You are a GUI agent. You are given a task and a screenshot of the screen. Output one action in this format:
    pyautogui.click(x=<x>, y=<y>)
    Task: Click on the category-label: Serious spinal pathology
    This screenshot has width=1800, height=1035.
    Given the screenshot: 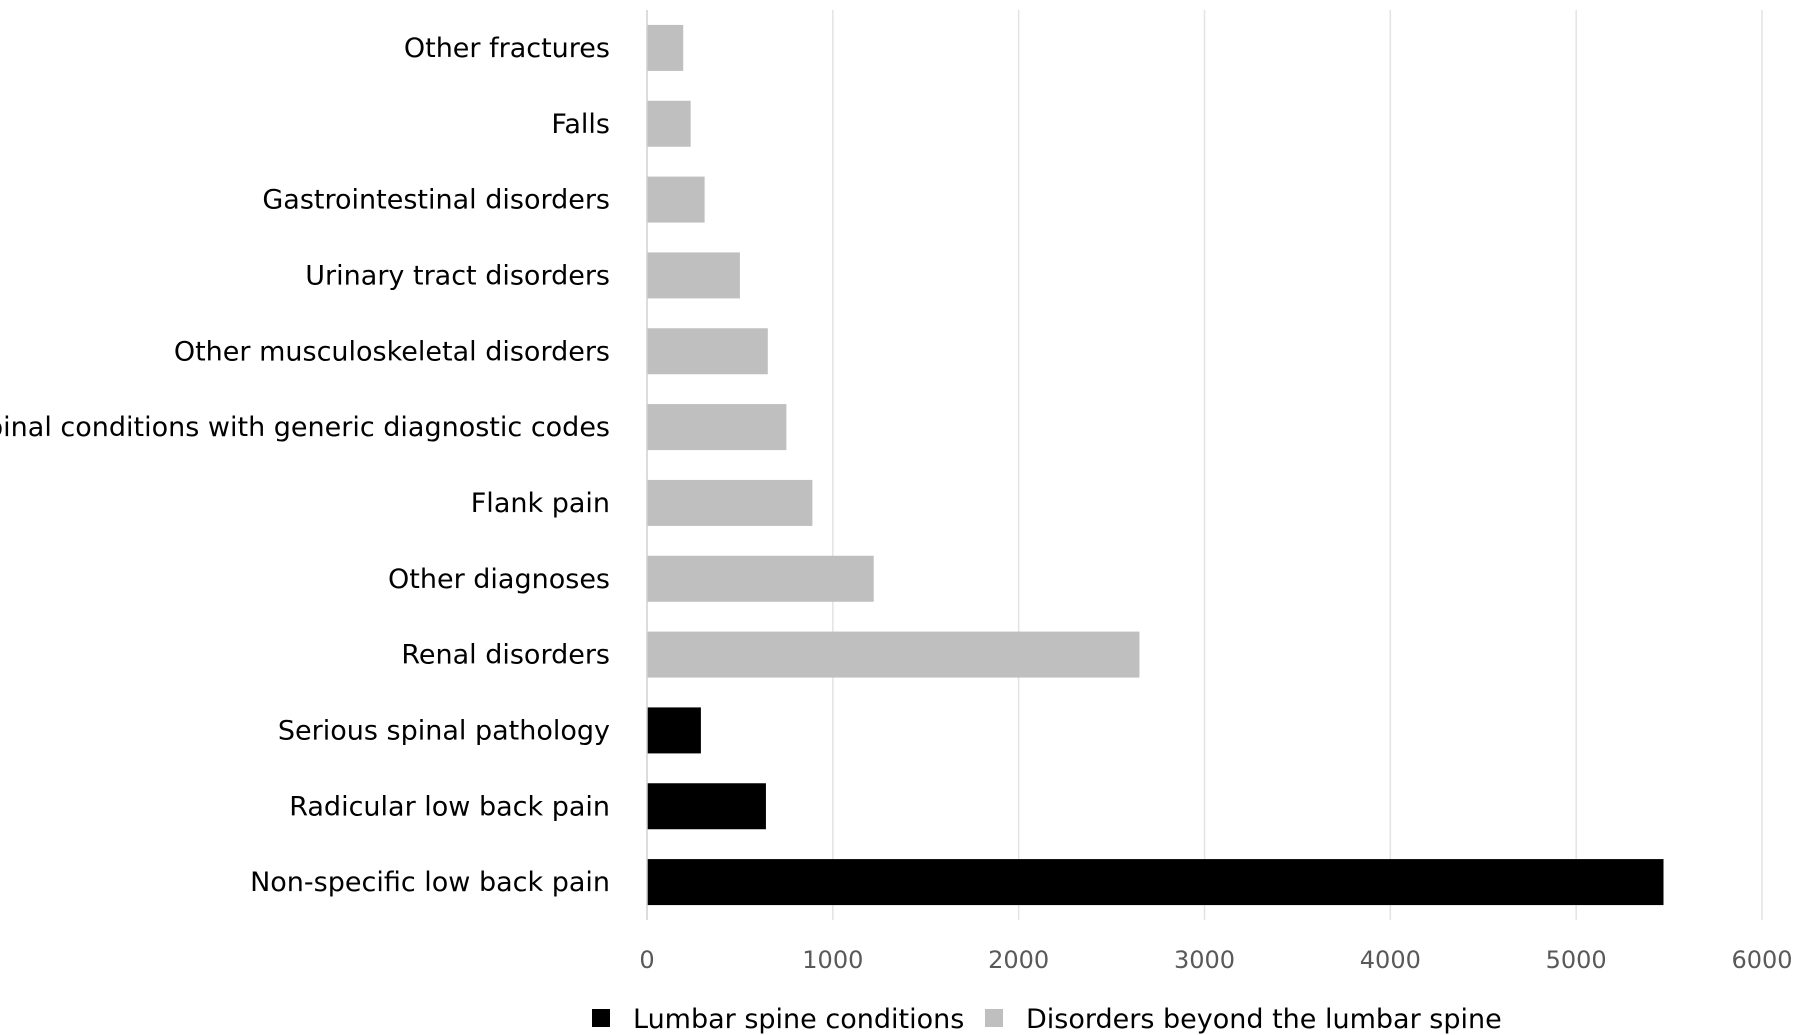 What is the action you would take?
    pyautogui.click(x=444, y=730)
    